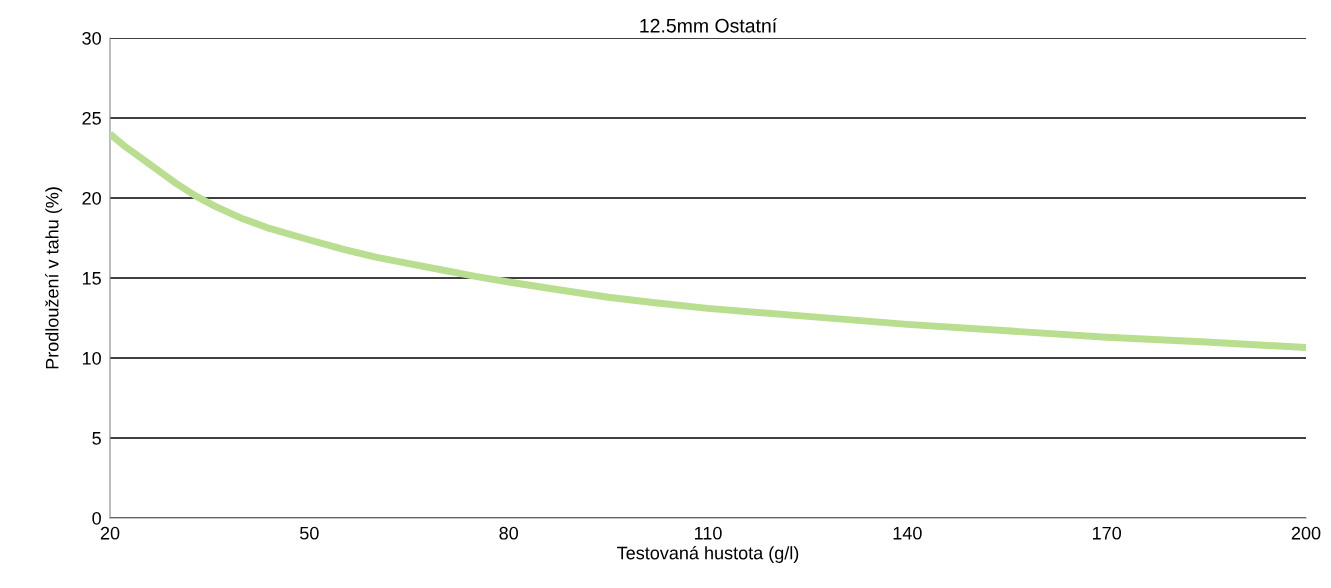 The height and width of the screenshot is (588, 1331). I want to click on x-tick-label: 140, so click(907, 533).